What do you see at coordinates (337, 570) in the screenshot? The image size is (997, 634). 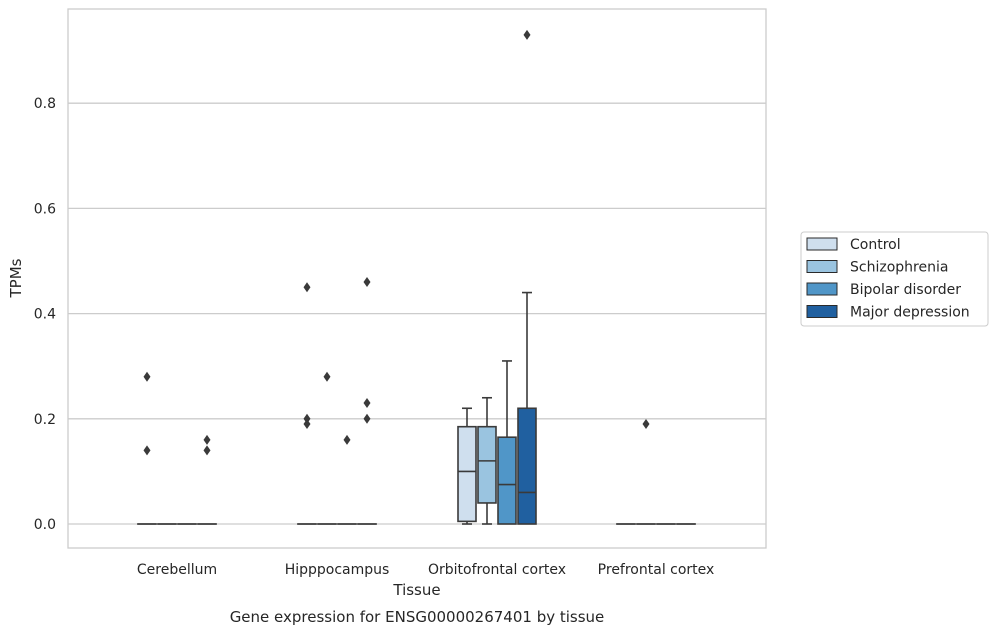 I see `x-tick-label: Hipppocampus` at bounding box center [337, 570].